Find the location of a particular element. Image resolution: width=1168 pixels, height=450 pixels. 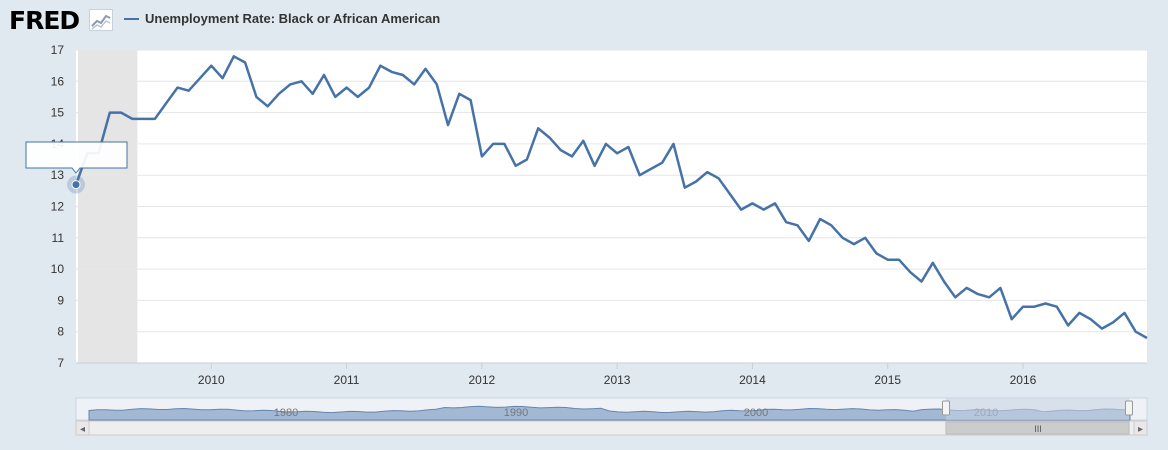

y-tick-label: 8 is located at coordinates (60, 332).